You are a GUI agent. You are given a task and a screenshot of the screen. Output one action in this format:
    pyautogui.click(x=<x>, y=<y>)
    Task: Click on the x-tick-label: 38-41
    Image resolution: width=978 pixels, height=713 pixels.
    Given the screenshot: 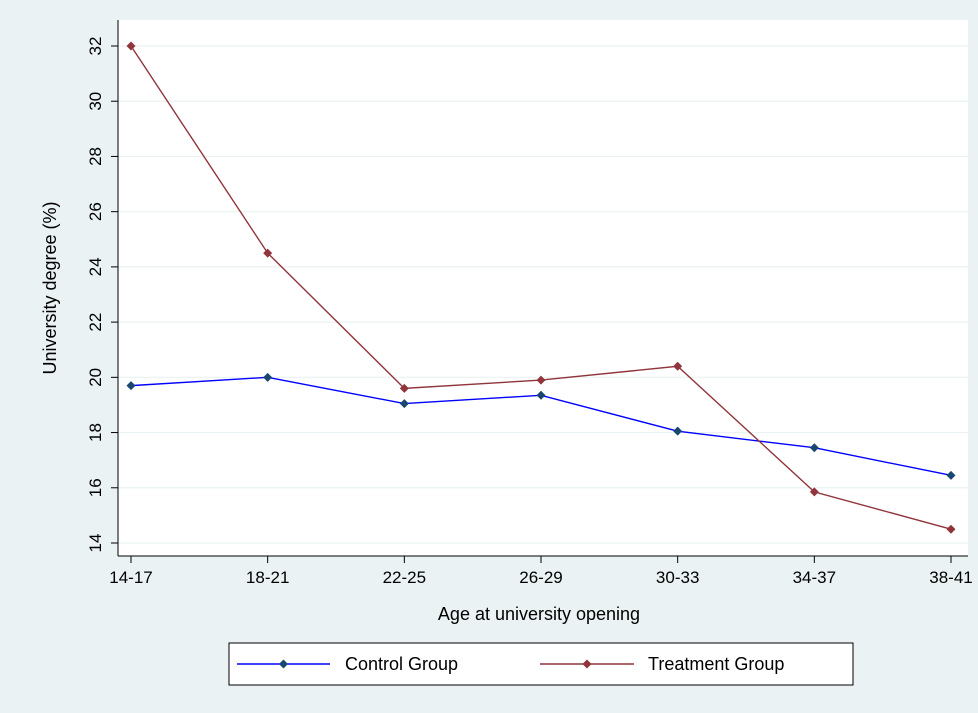 What is the action you would take?
    pyautogui.click(x=950, y=577)
    